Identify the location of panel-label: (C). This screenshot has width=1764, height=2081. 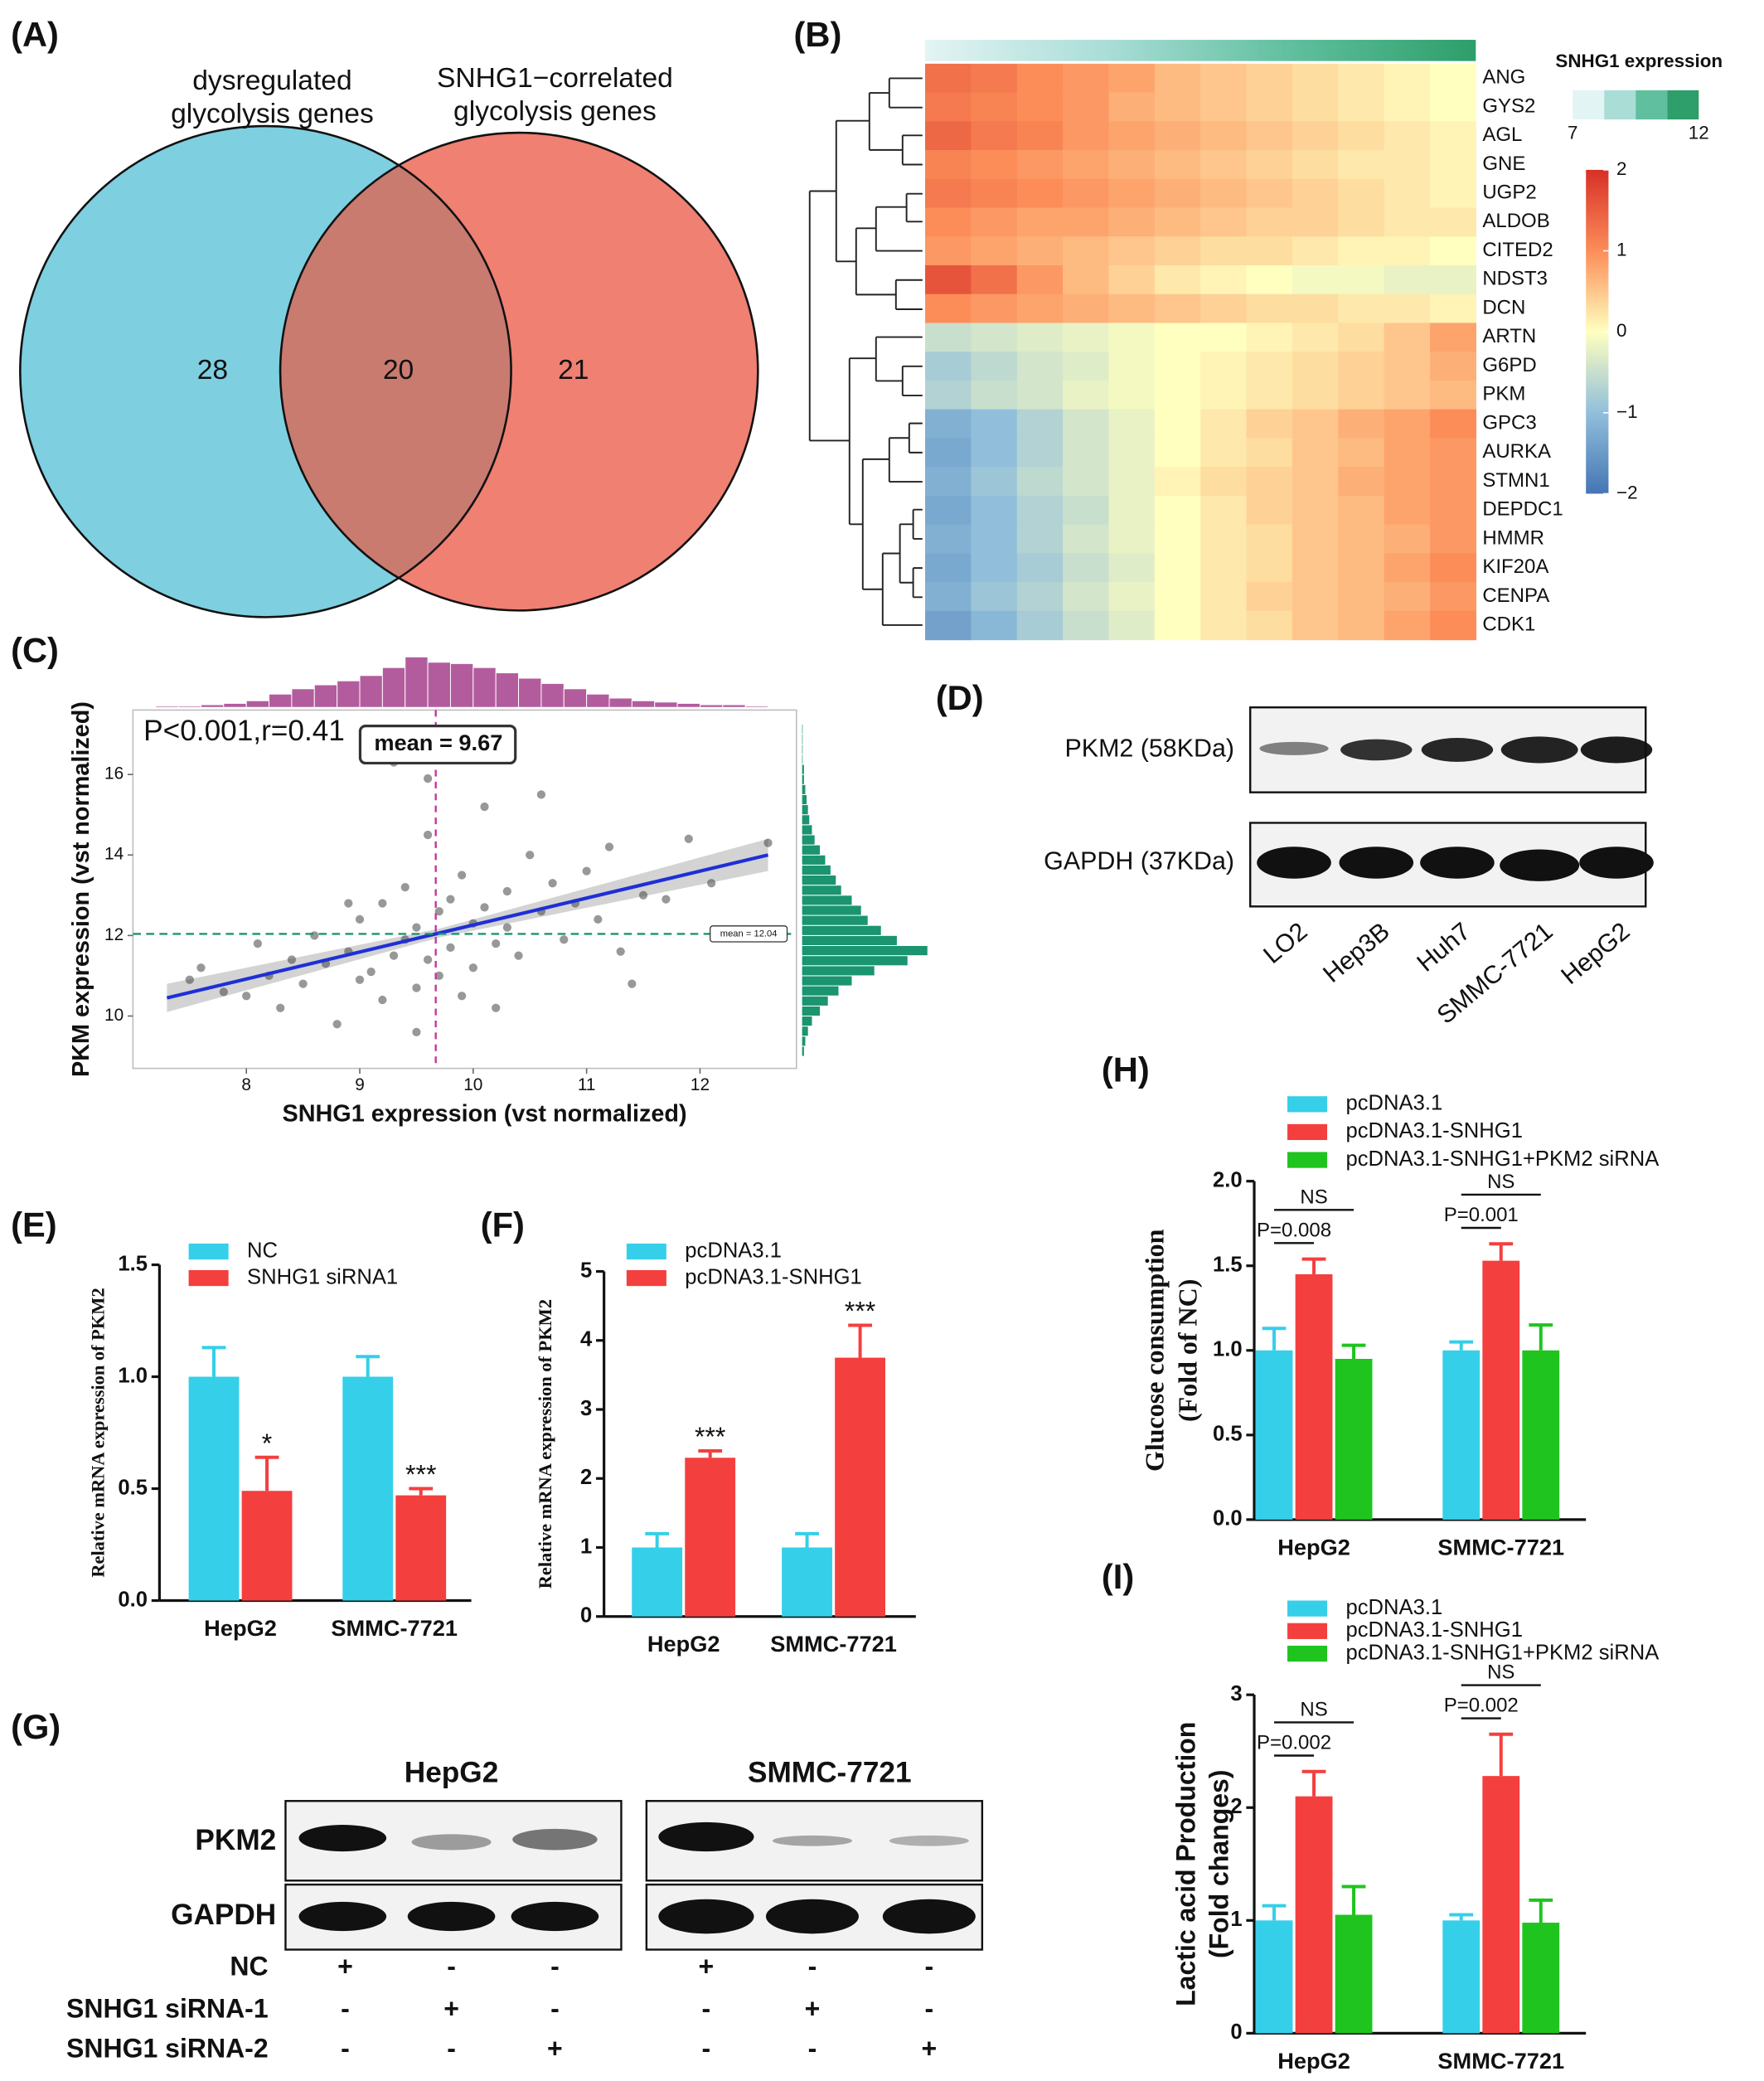
(35, 650).